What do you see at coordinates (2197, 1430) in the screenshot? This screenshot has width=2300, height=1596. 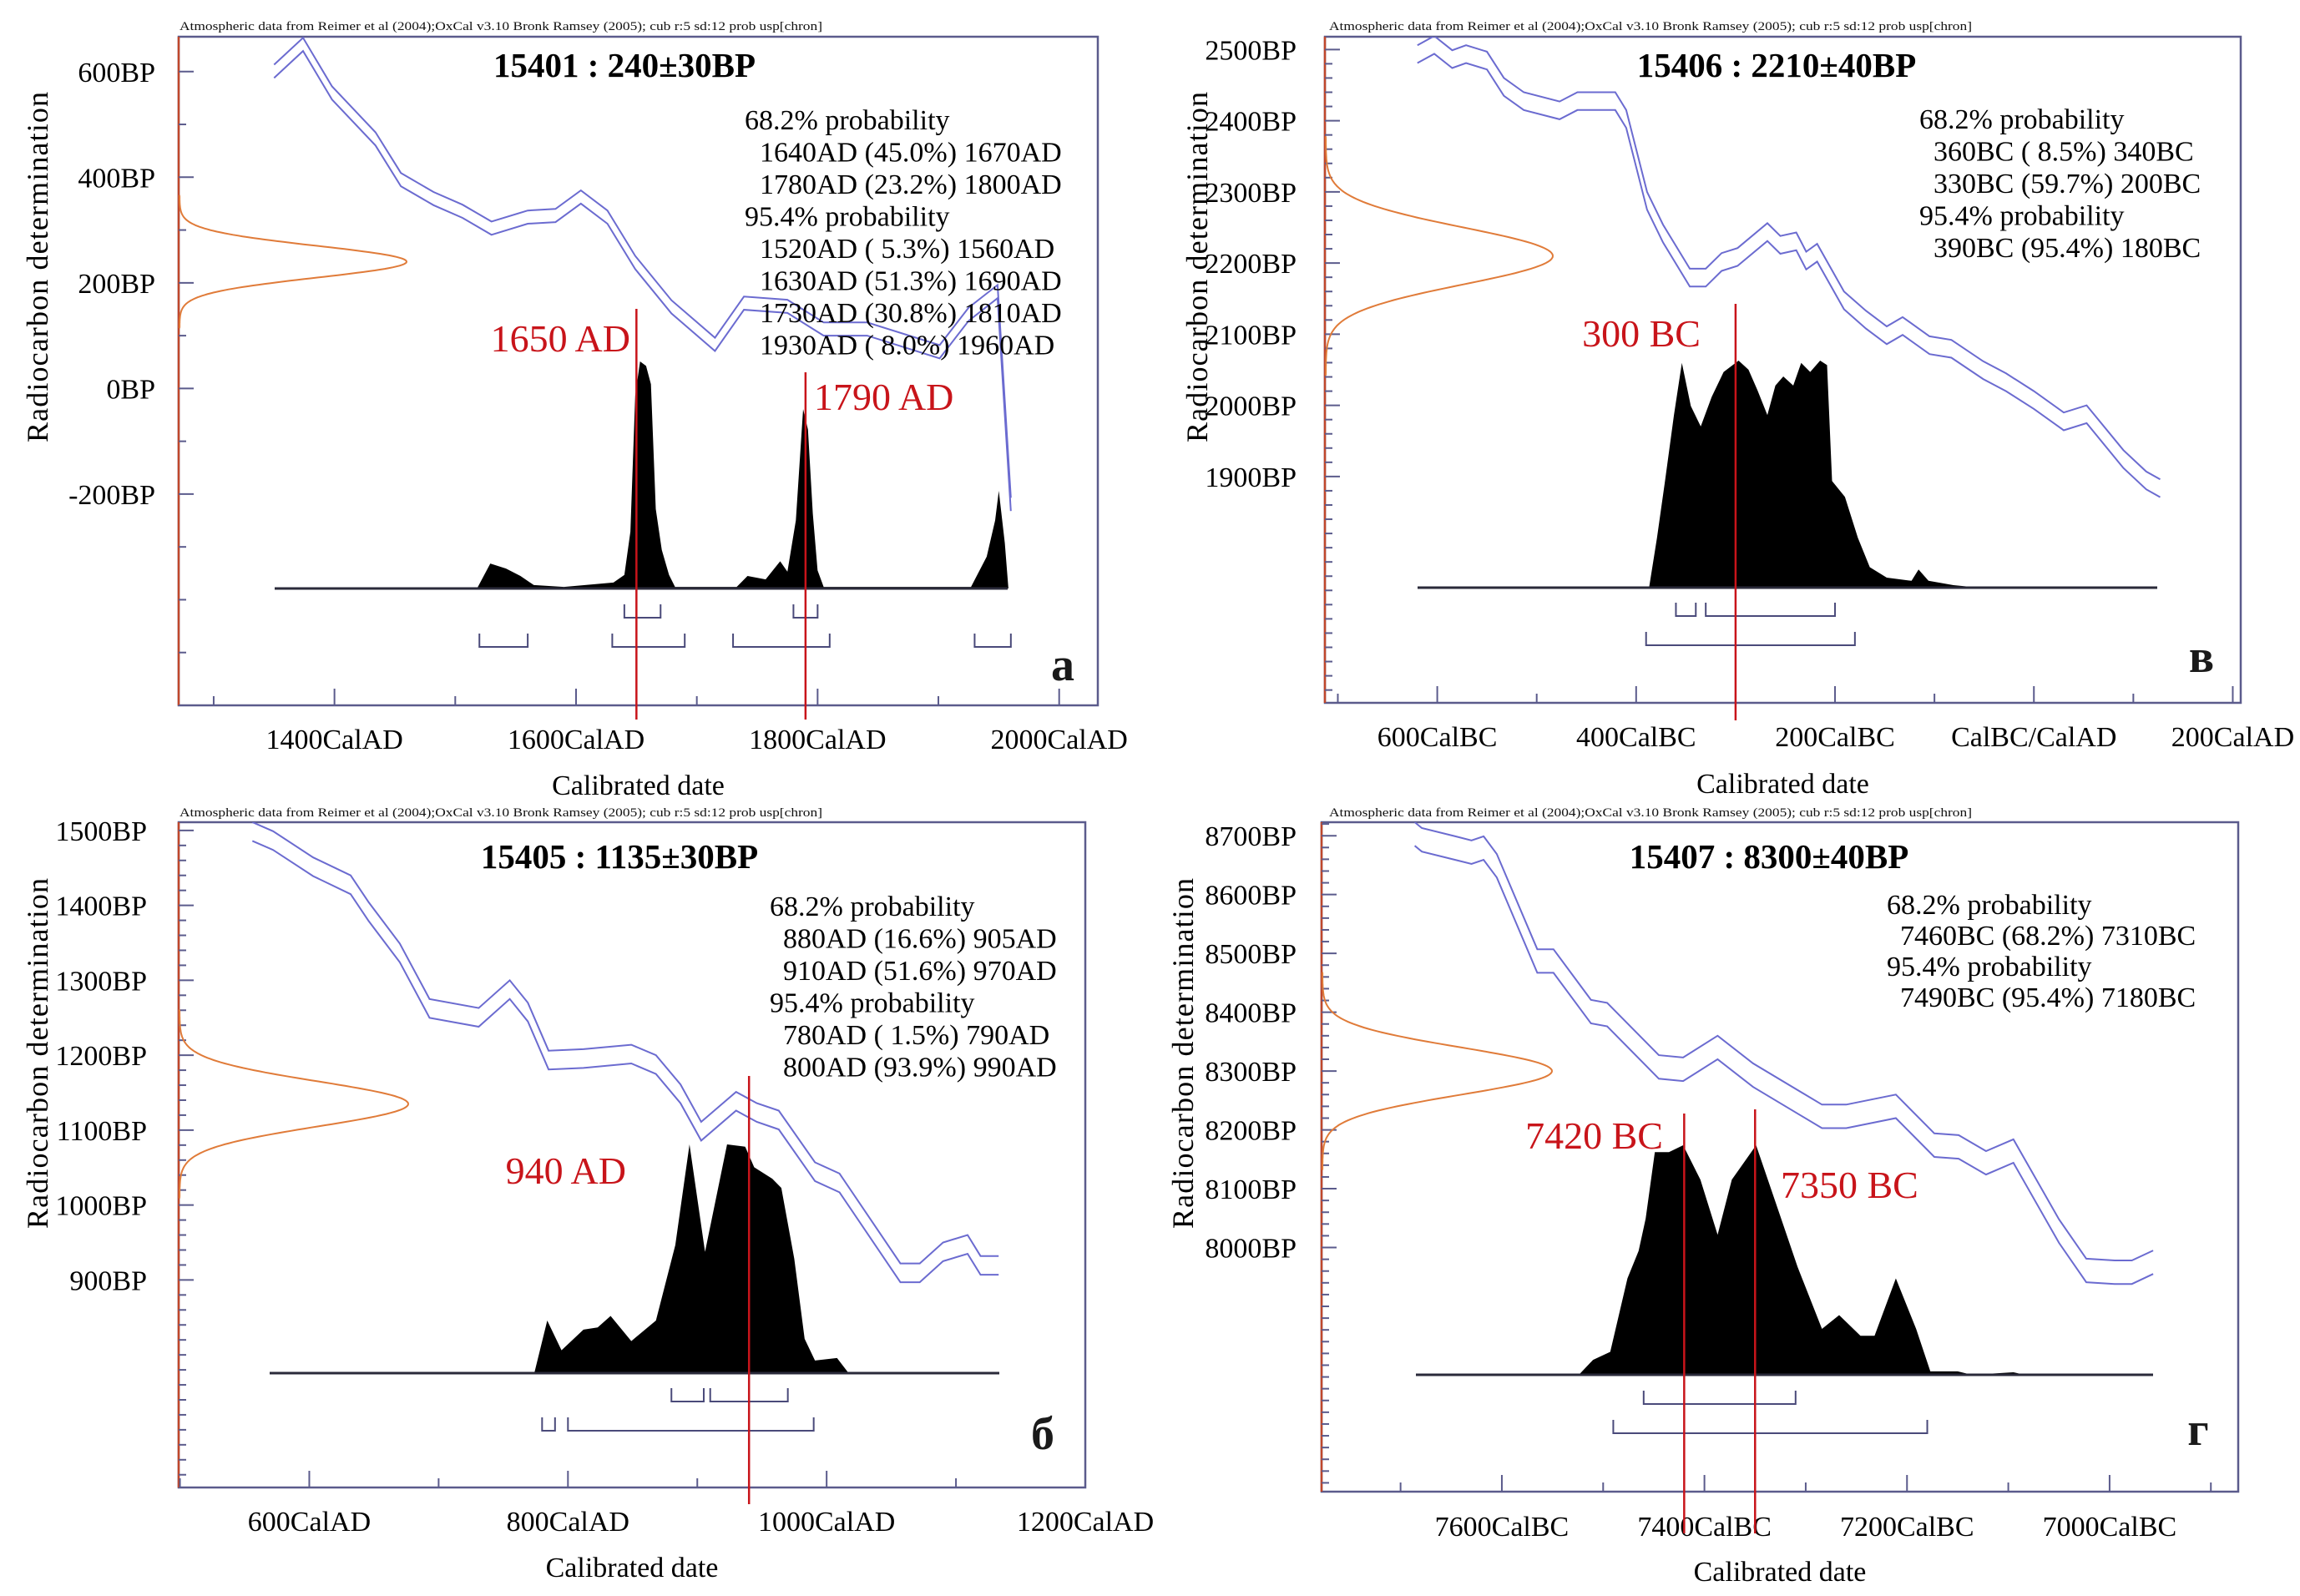 I see `panel-letter: г` at bounding box center [2197, 1430].